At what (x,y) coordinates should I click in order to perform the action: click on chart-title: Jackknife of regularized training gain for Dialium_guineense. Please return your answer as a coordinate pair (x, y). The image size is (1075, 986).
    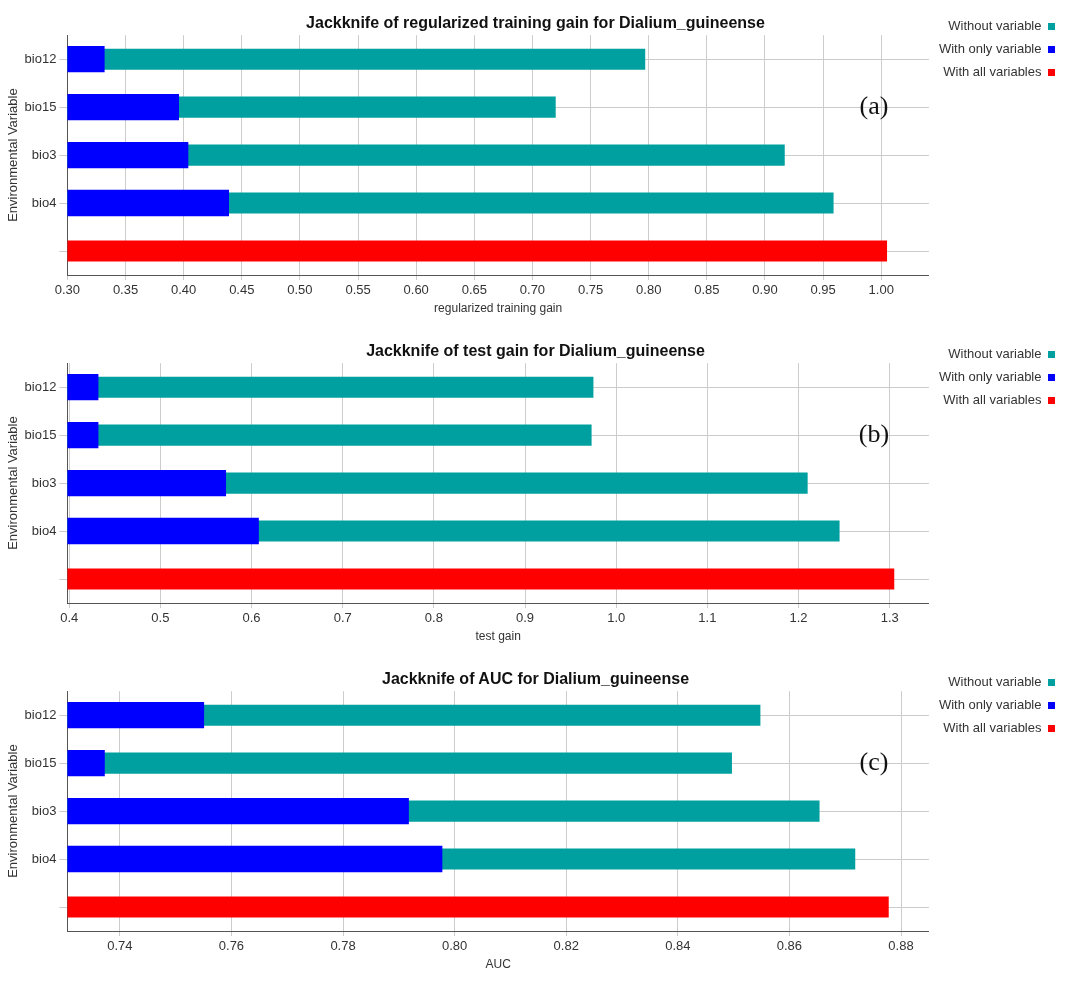
    Looking at the image, I should click on (535, 23).